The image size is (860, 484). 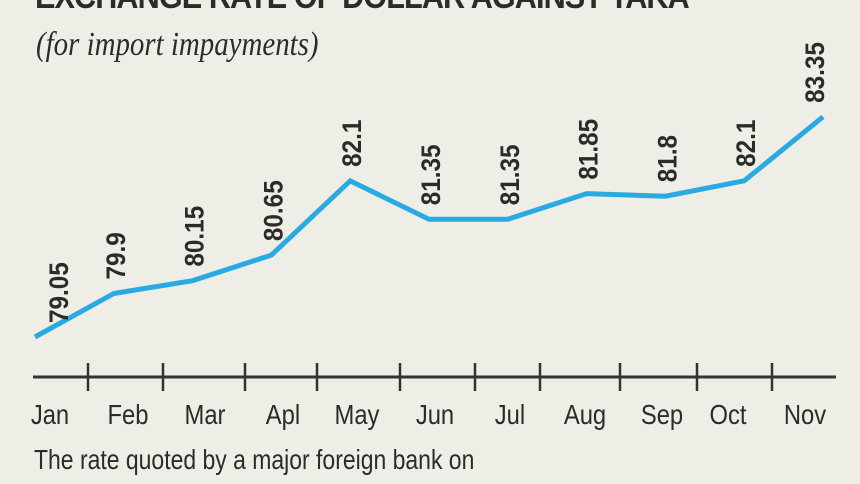 I want to click on x-tick-label: Nov, so click(x=805, y=414).